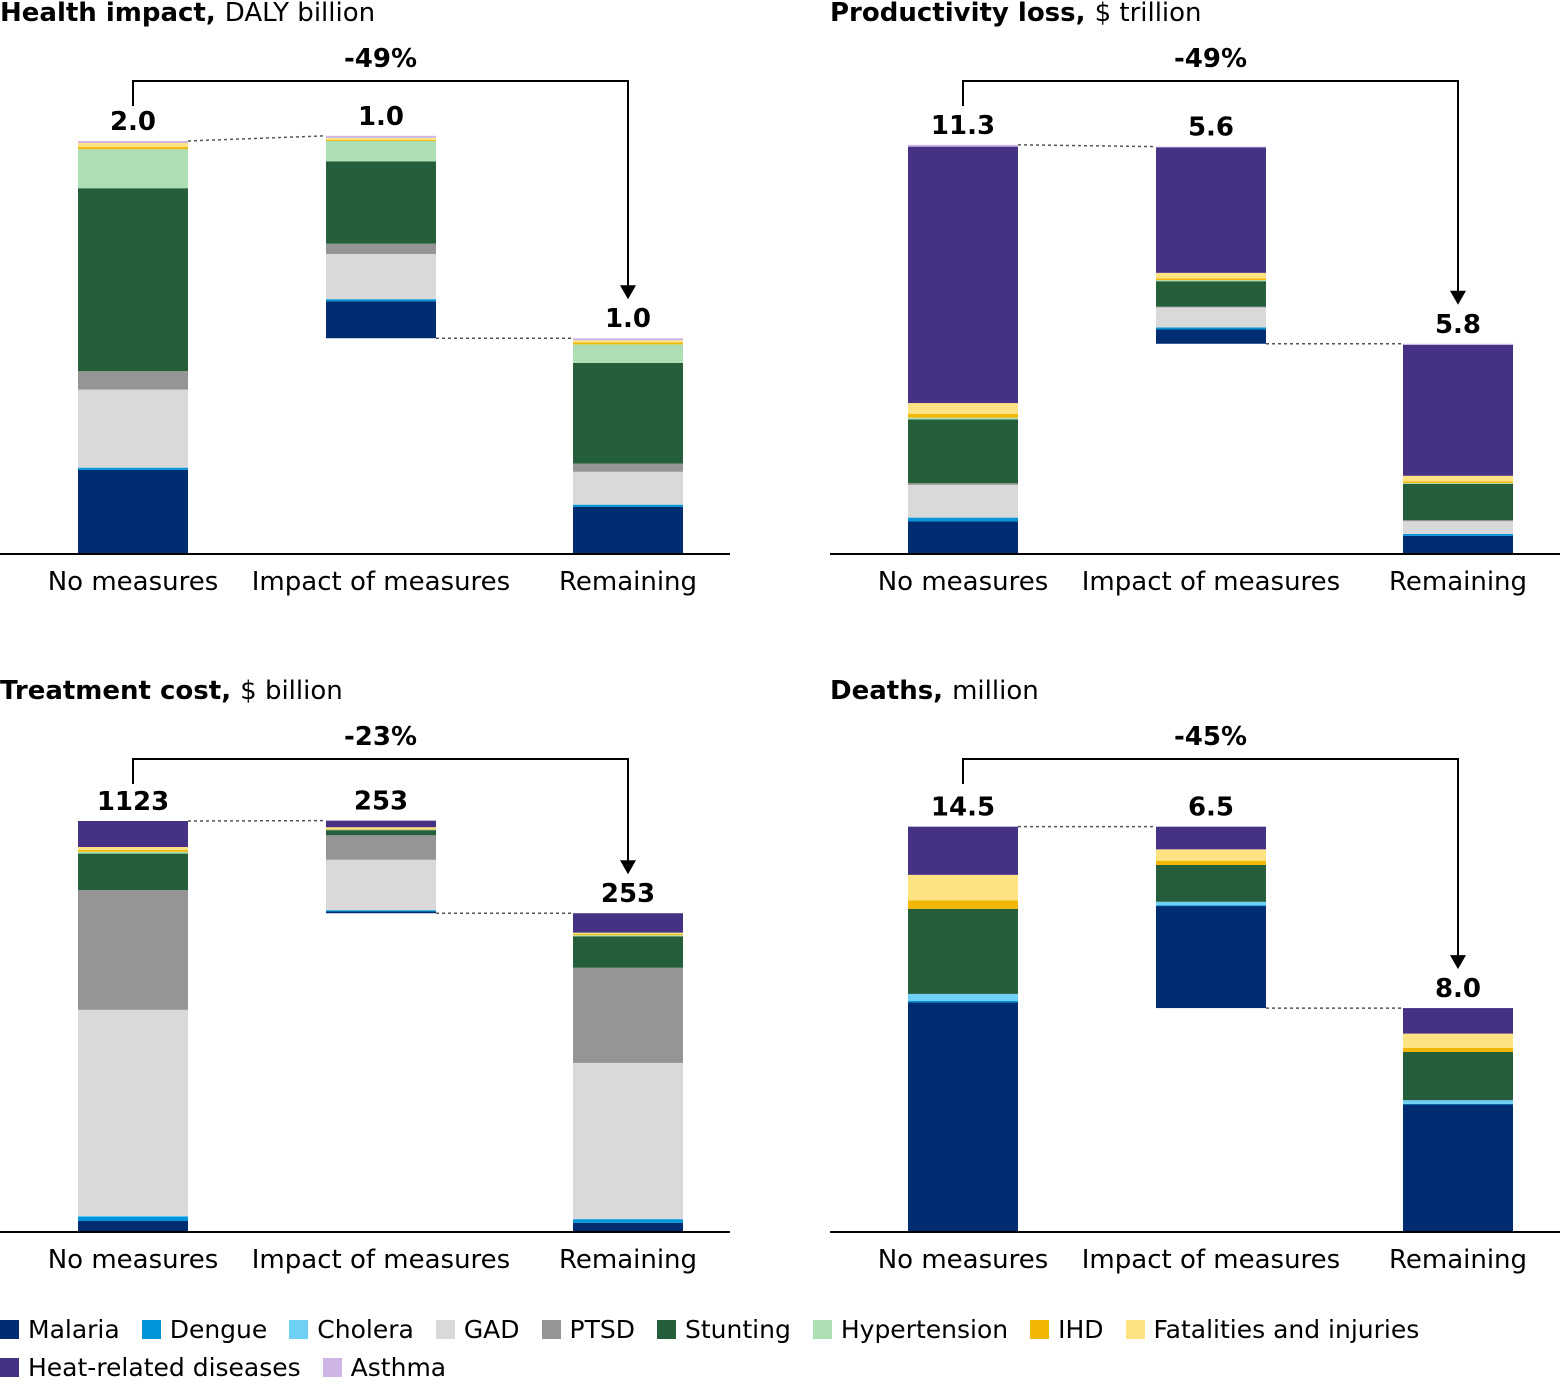 This screenshot has height=1386, width=1561. I want to click on total-label-remaining: 253, so click(628, 894).